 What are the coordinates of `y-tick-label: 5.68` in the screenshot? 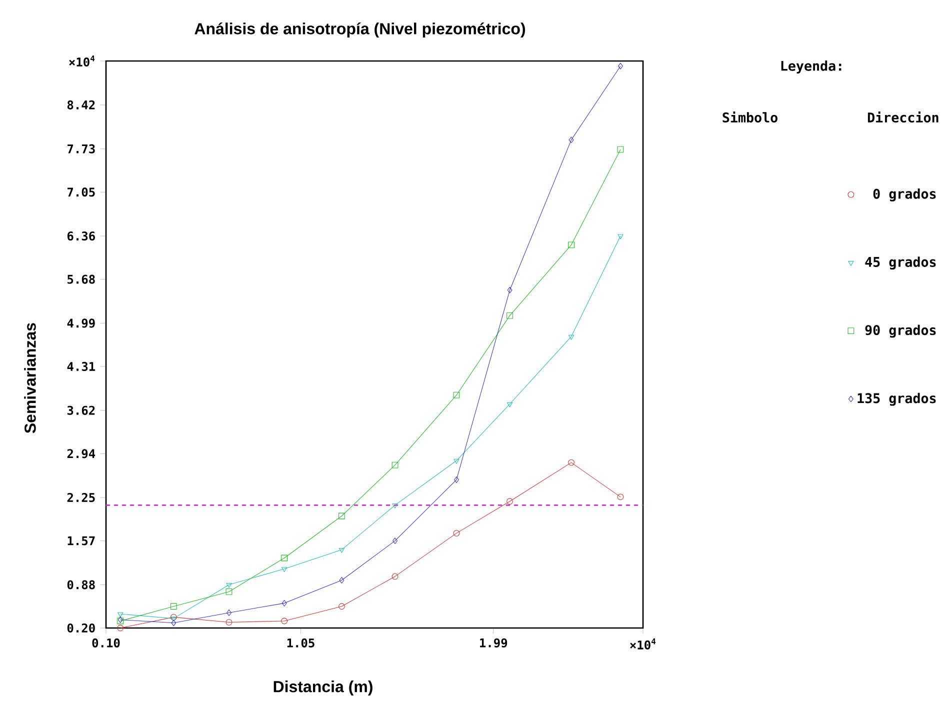 It's located at (81, 279).